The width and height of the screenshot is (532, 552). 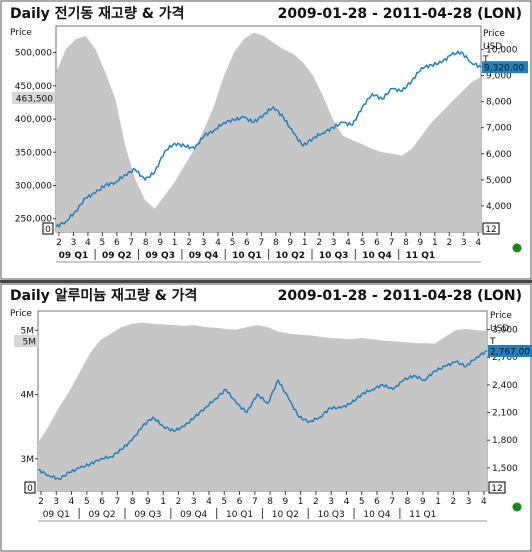 I want to click on left-tick-label: 5M, so click(x=28, y=331).